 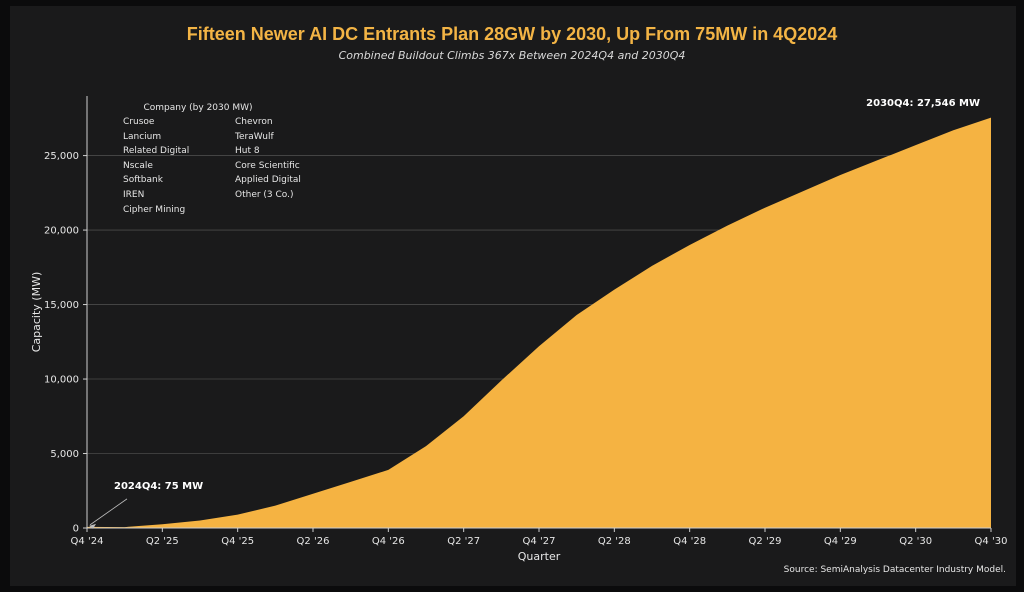 What do you see at coordinates (61, 380) in the screenshot?
I see `y-tick-label: 10,000` at bounding box center [61, 380].